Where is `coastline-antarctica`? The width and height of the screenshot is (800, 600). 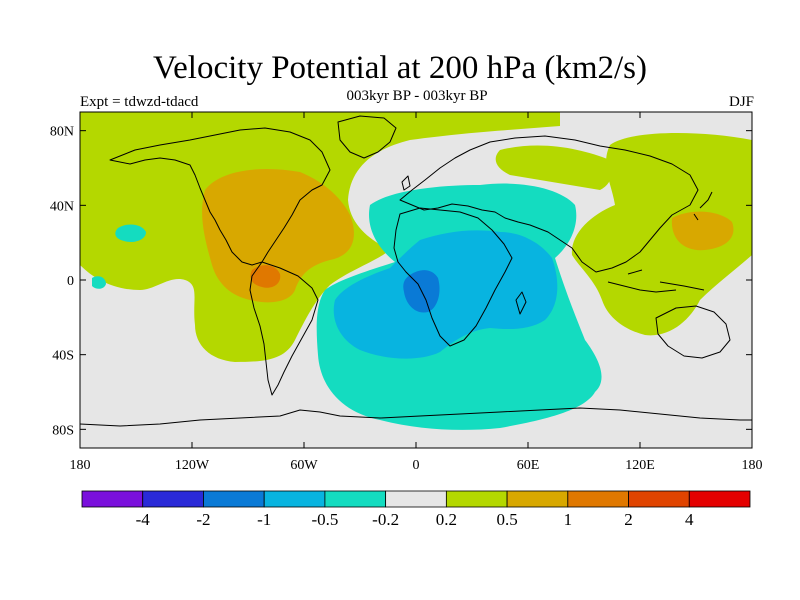 coastline-antarctica is located at coordinates (416, 417).